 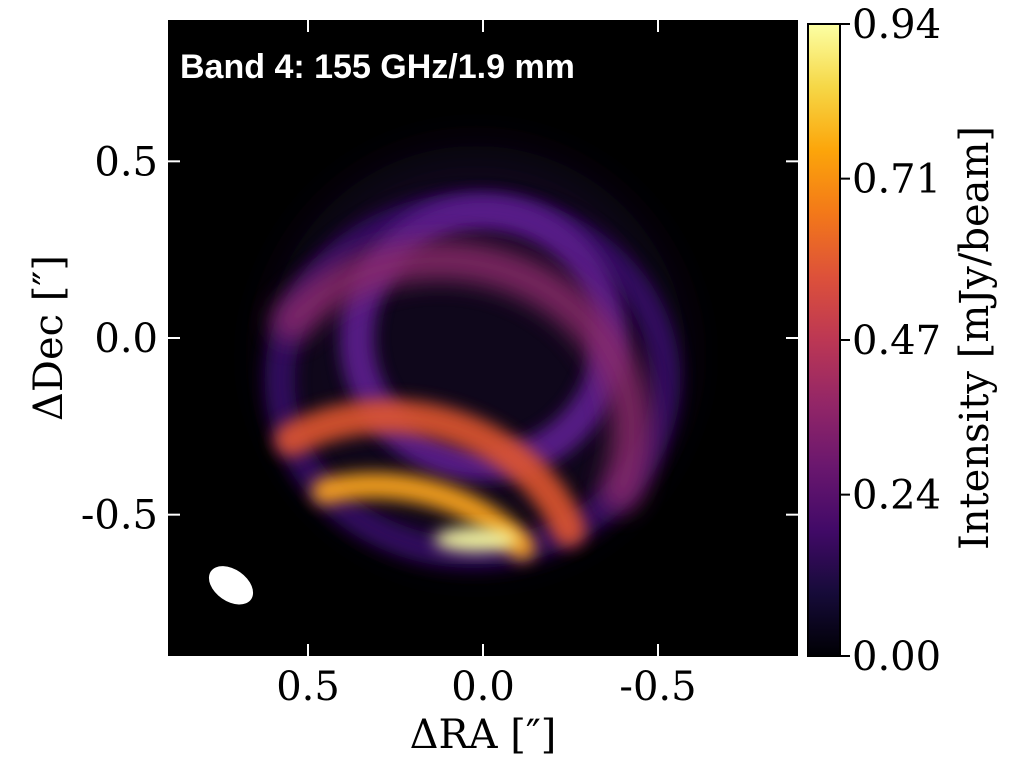 What do you see at coordinates (657, 687) in the screenshot?
I see `x-tick-label: -0.5` at bounding box center [657, 687].